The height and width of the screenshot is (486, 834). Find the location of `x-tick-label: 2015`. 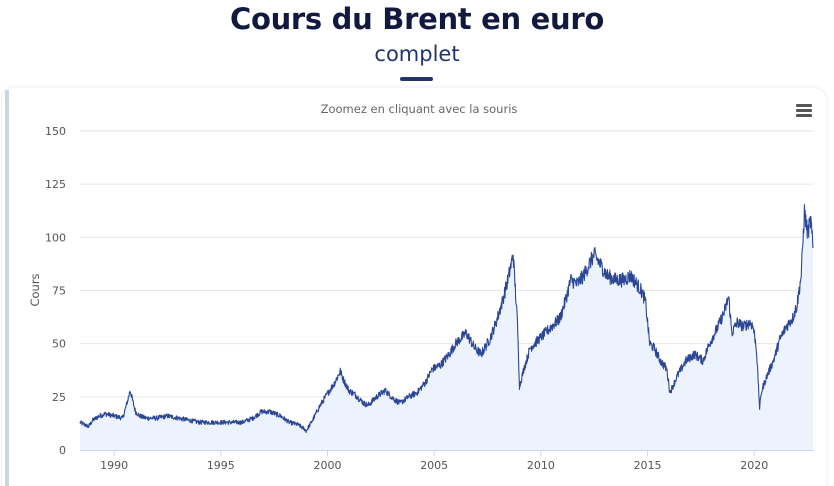

x-tick-label: 2015 is located at coordinates (648, 465).